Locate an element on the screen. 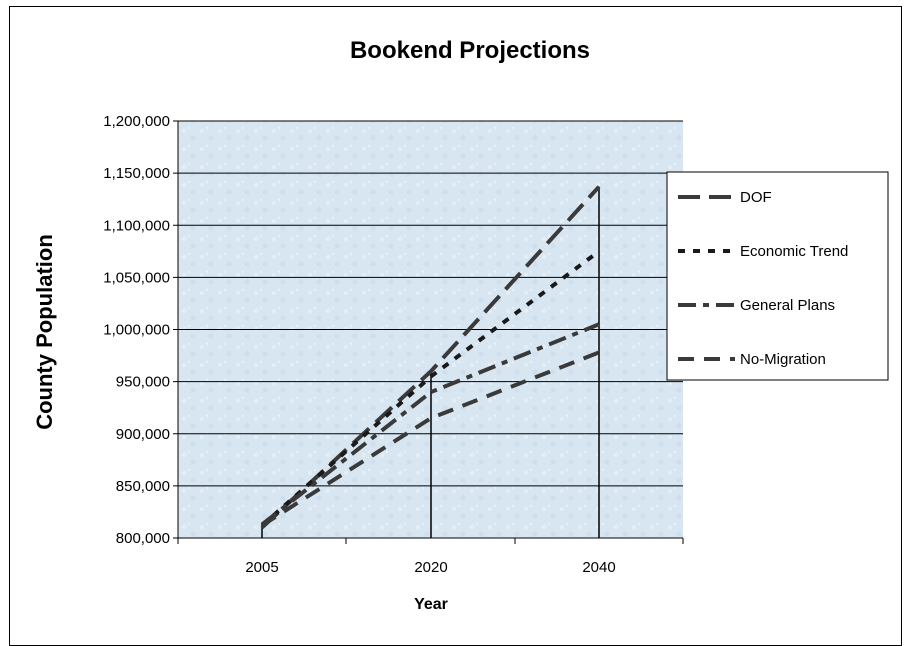  x-axis-label: Year is located at coordinates (431, 604).